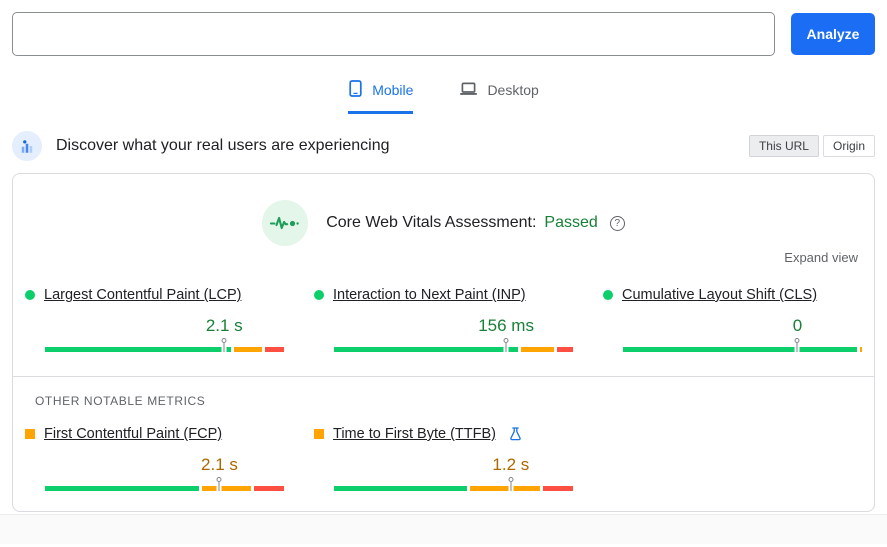 The width and height of the screenshot is (887, 547). I want to click on assessment-result: Passed, so click(571, 222).